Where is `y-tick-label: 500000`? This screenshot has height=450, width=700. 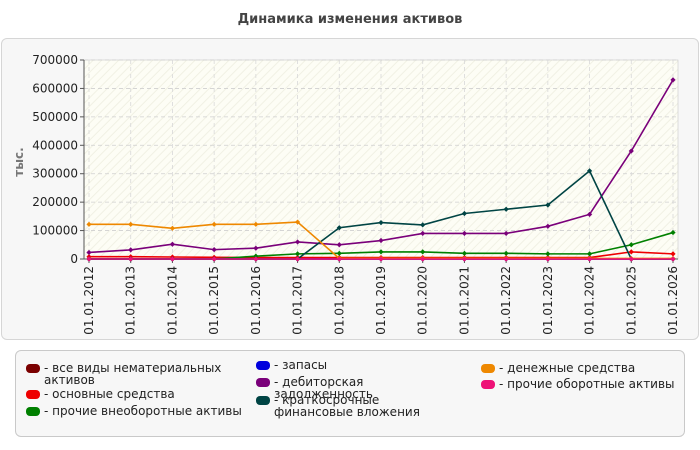 y-tick-label: 500000 is located at coordinates (55, 117).